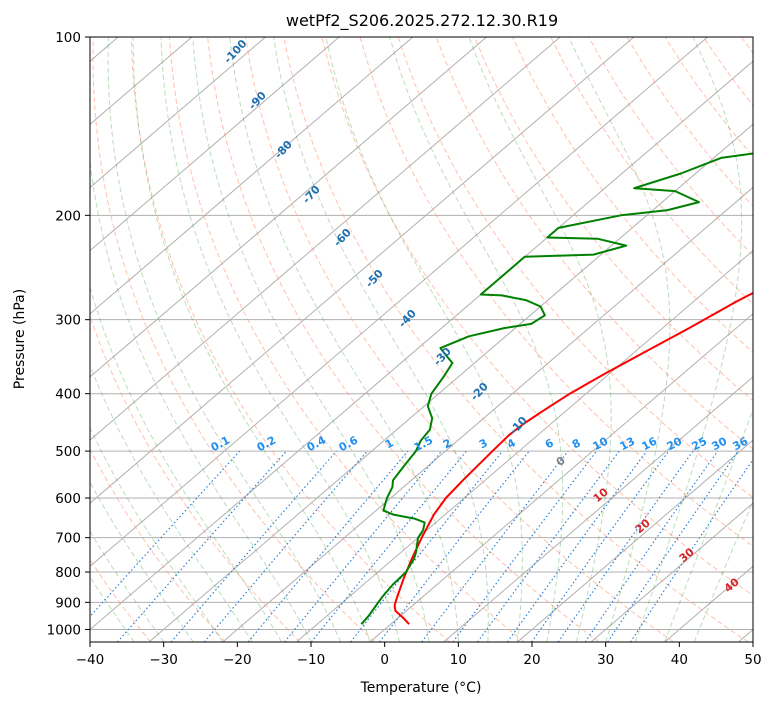  I want to click on mixing-ratio-label: 3, so click(483, 443).